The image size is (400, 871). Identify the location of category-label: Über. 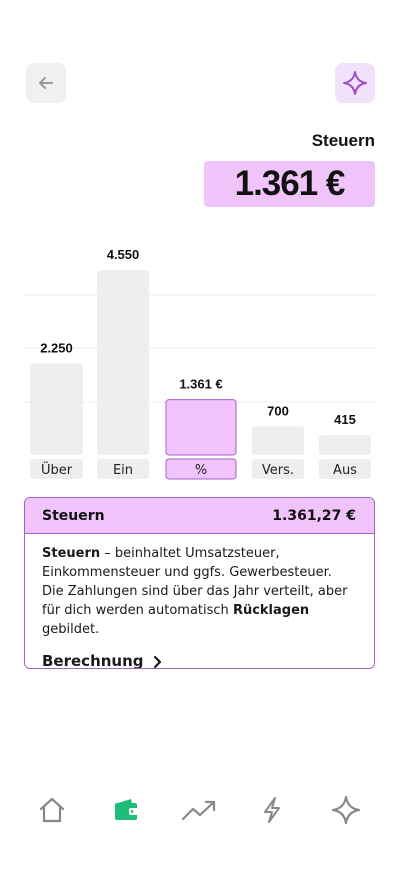
(57, 469).